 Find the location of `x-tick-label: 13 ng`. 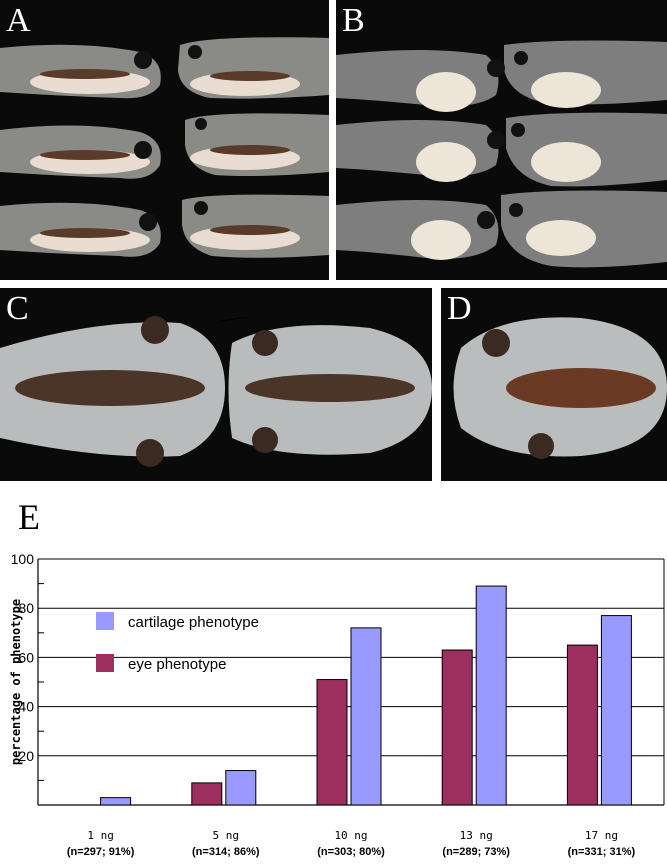

x-tick-label: 13 ng is located at coordinates (476, 835).